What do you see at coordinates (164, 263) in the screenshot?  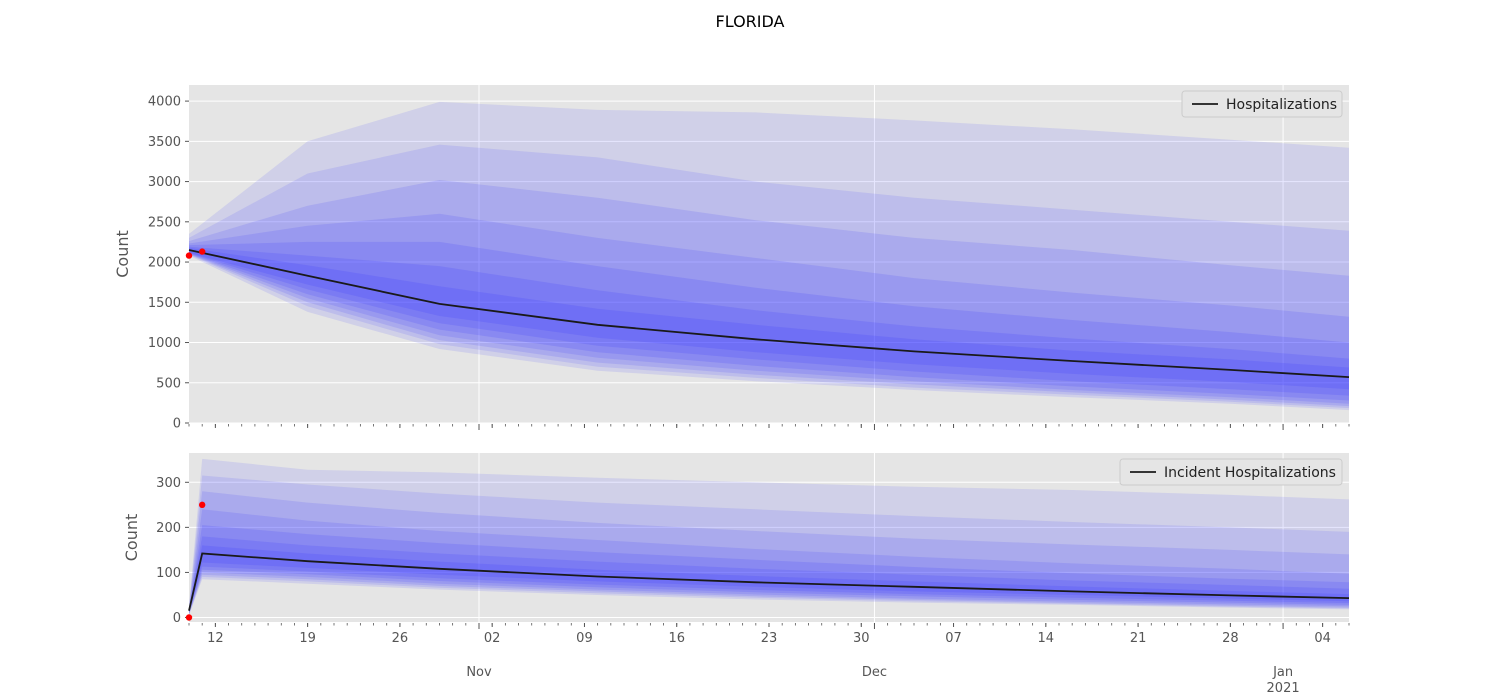 I see `y-tick-label: 2000` at bounding box center [164, 263].